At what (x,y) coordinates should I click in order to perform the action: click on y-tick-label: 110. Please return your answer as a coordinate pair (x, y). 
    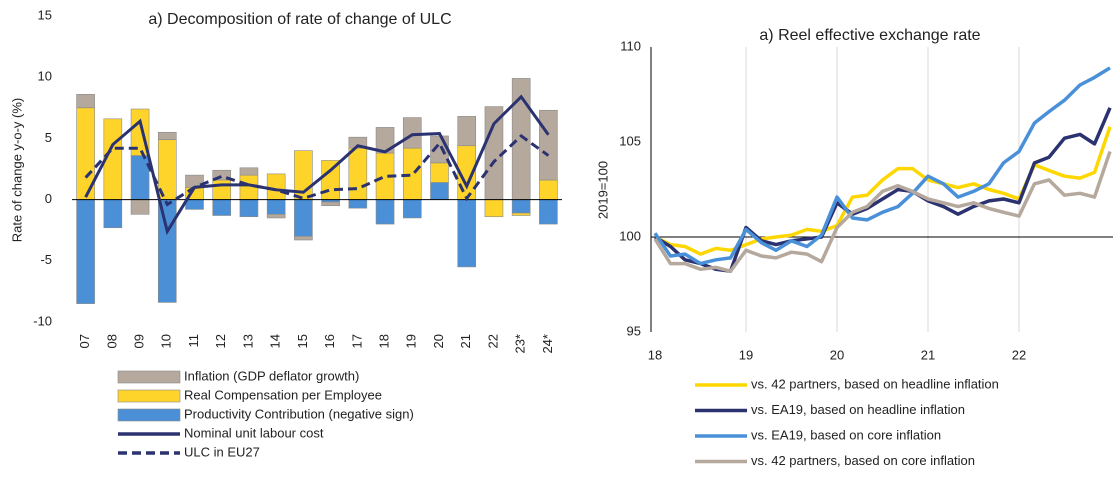
    Looking at the image, I should click on (630, 45).